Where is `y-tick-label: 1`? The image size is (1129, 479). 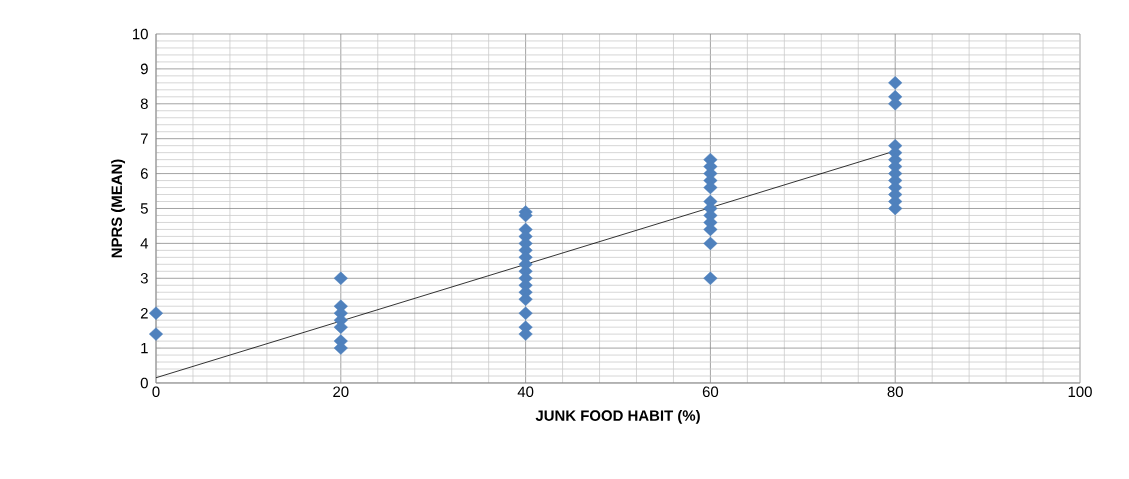
y-tick-label: 1 is located at coordinates (144, 348).